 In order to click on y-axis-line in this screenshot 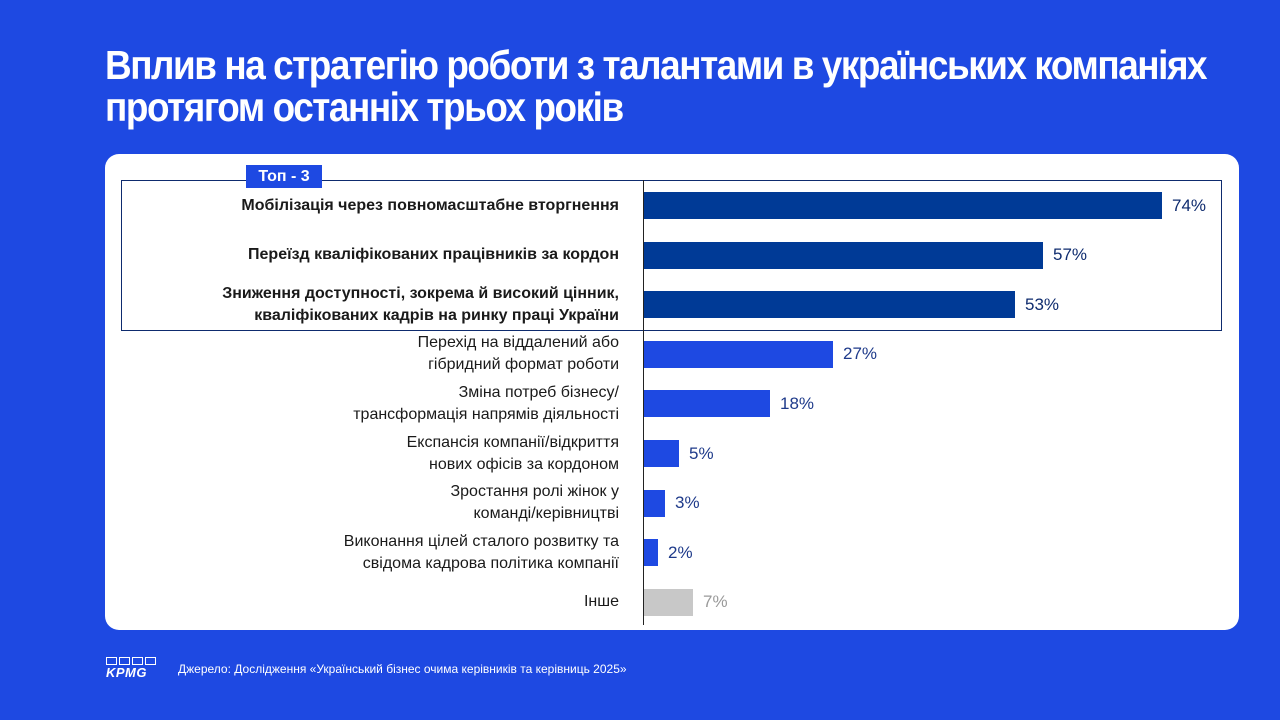, I will do `click(643, 402)`.